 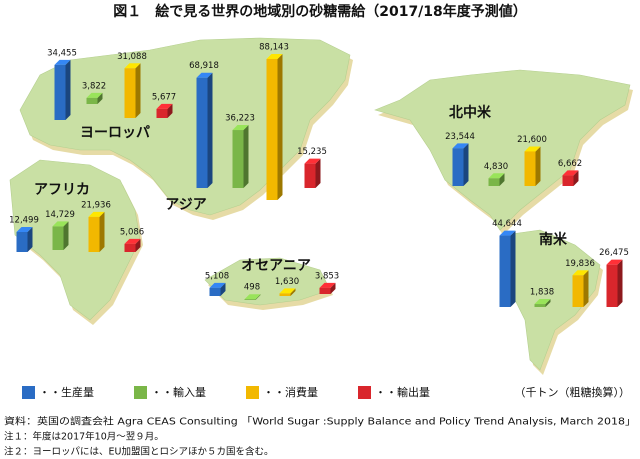 What do you see at coordinates (62, 190) in the screenshot?
I see `region-label: アフリカ` at bounding box center [62, 190].